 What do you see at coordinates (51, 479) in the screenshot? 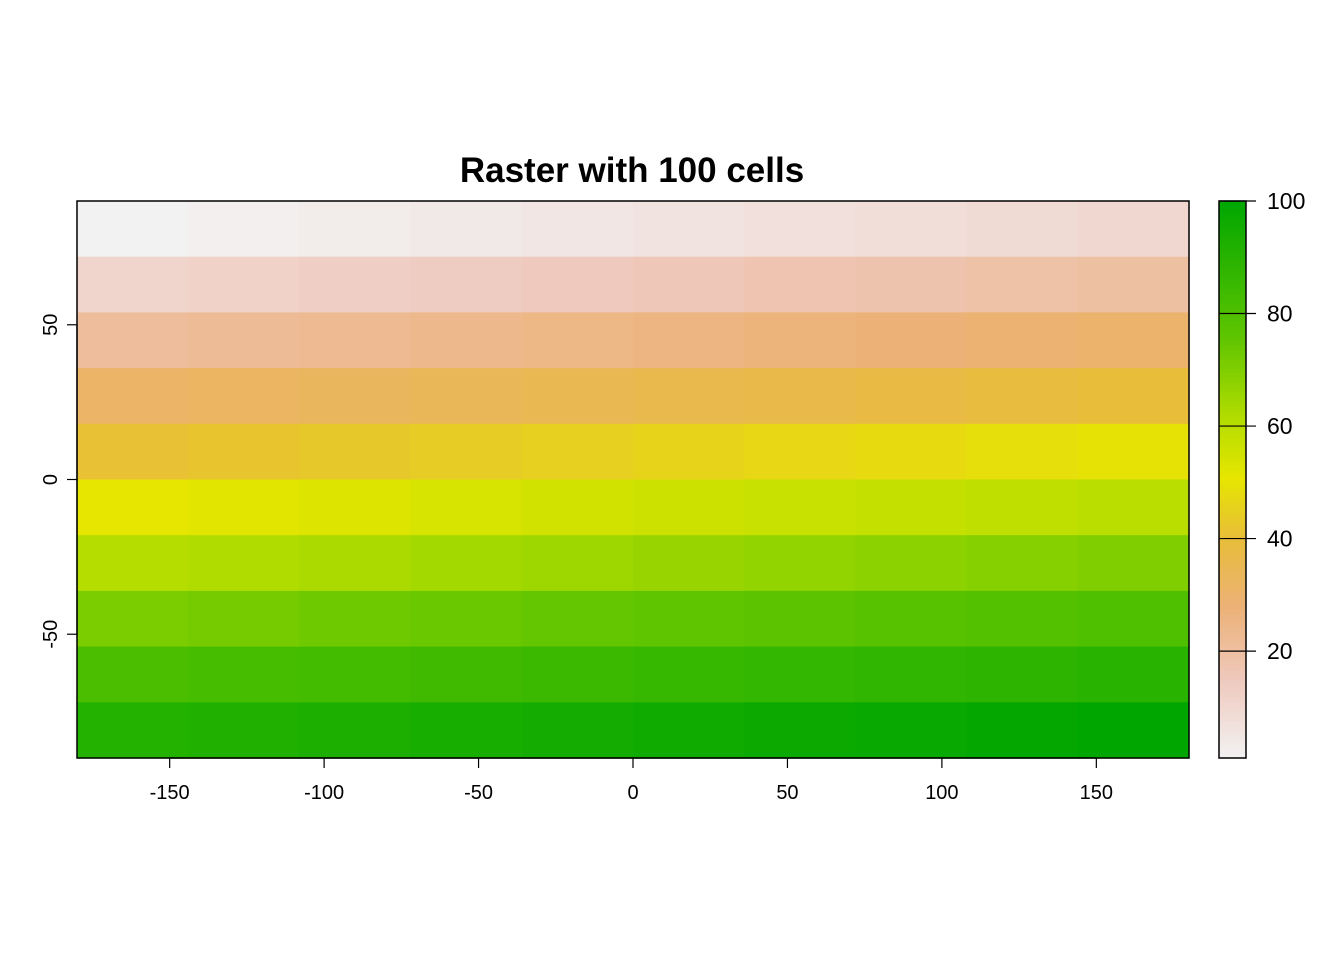
I see `y-tick-label: 0` at bounding box center [51, 479].